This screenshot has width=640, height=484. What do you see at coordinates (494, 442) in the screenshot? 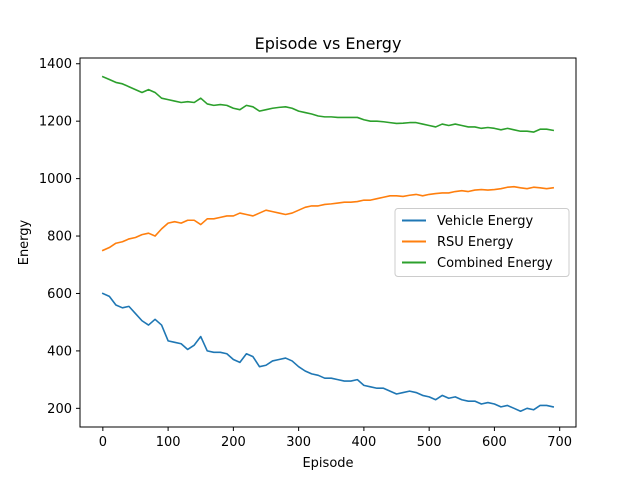
I see `x-tick-label: 600` at bounding box center [494, 442].